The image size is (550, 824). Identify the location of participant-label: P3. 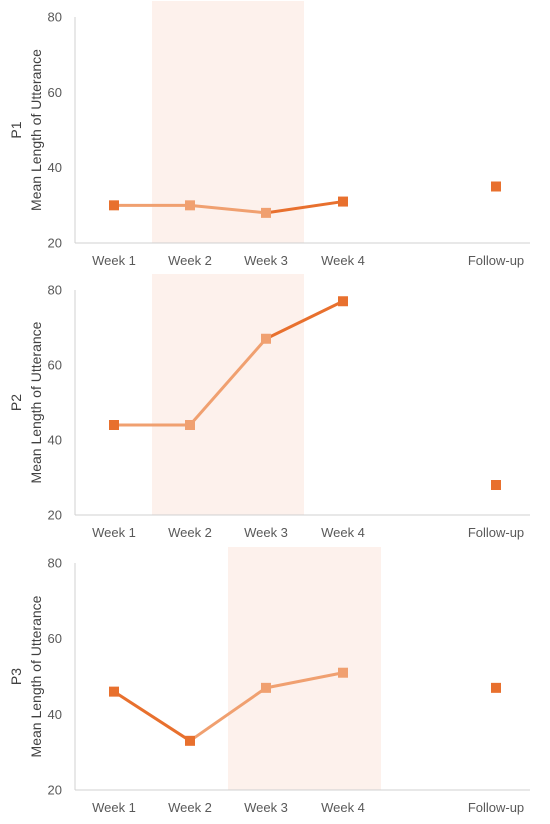
(16, 676).